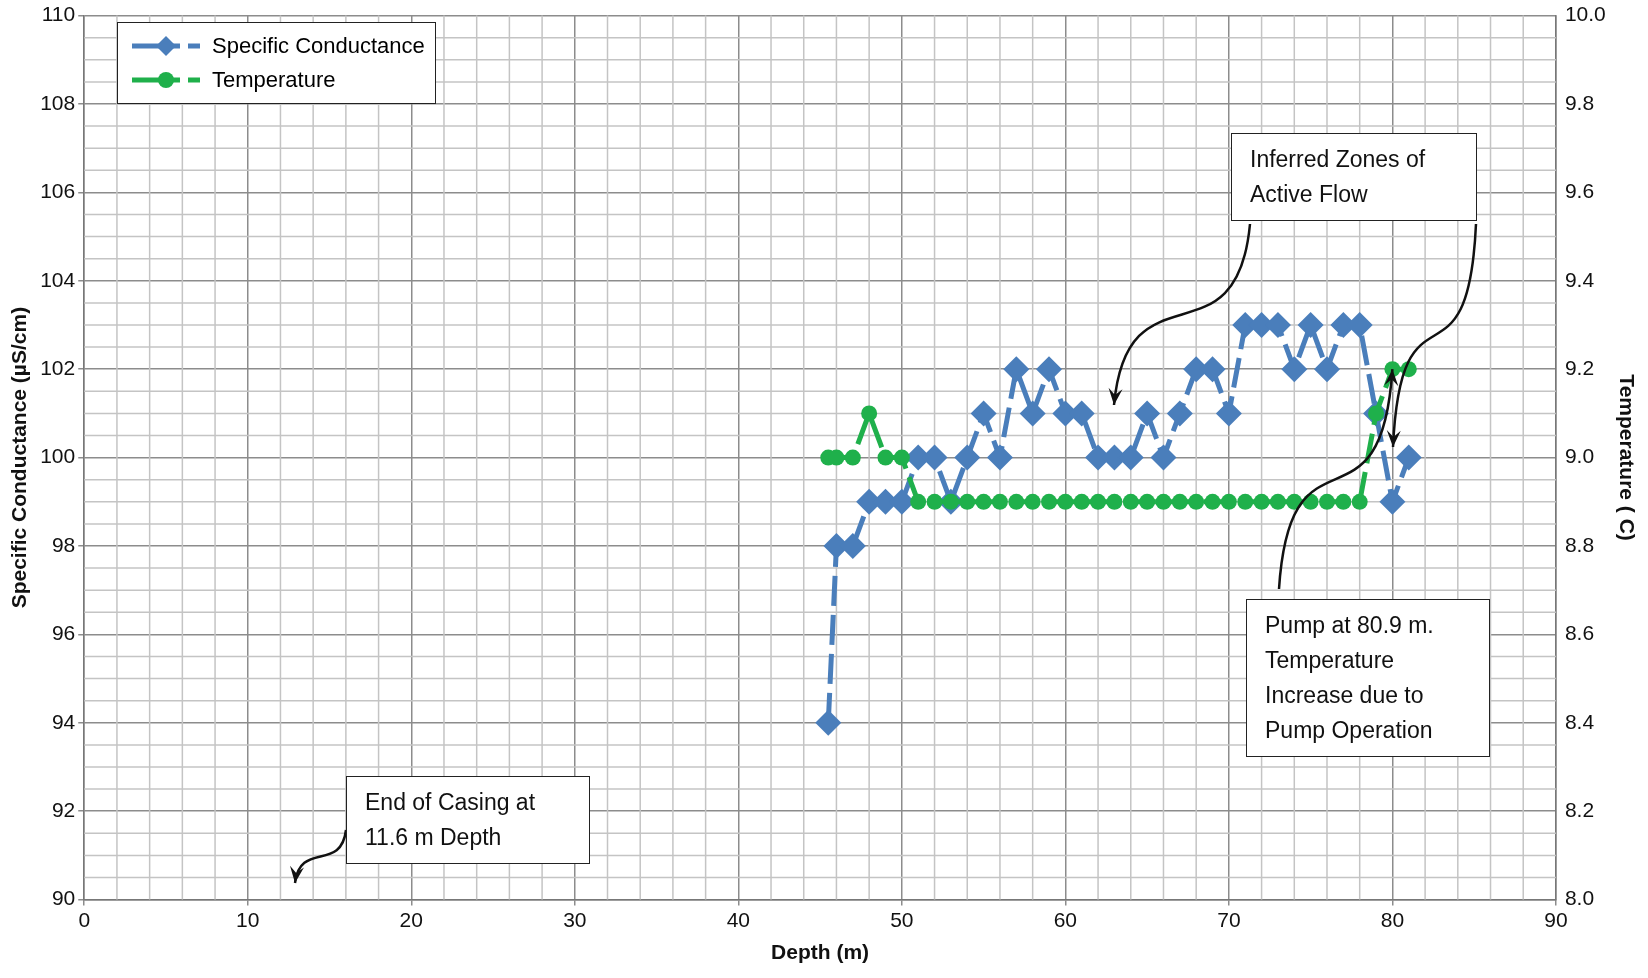  What do you see at coordinates (1229, 919) in the screenshot?
I see `x-tick-label: 70` at bounding box center [1229, 919].